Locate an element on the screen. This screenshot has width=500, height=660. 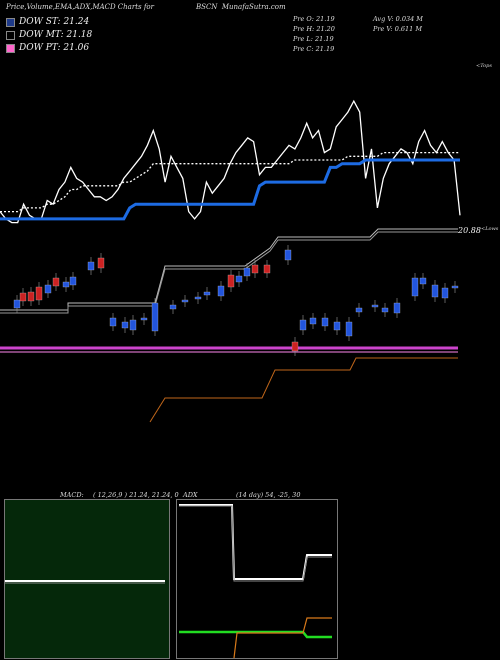
quote-close: Pre C: 21.19 is located at coordinates (314, 49).